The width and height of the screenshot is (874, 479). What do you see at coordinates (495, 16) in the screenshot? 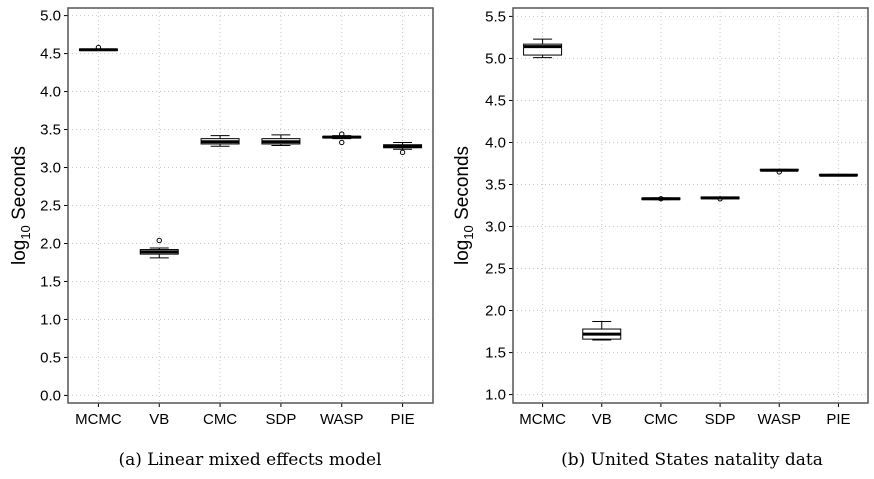
I see `y-tick-label: 5.5` at bounding box center [495, 16].